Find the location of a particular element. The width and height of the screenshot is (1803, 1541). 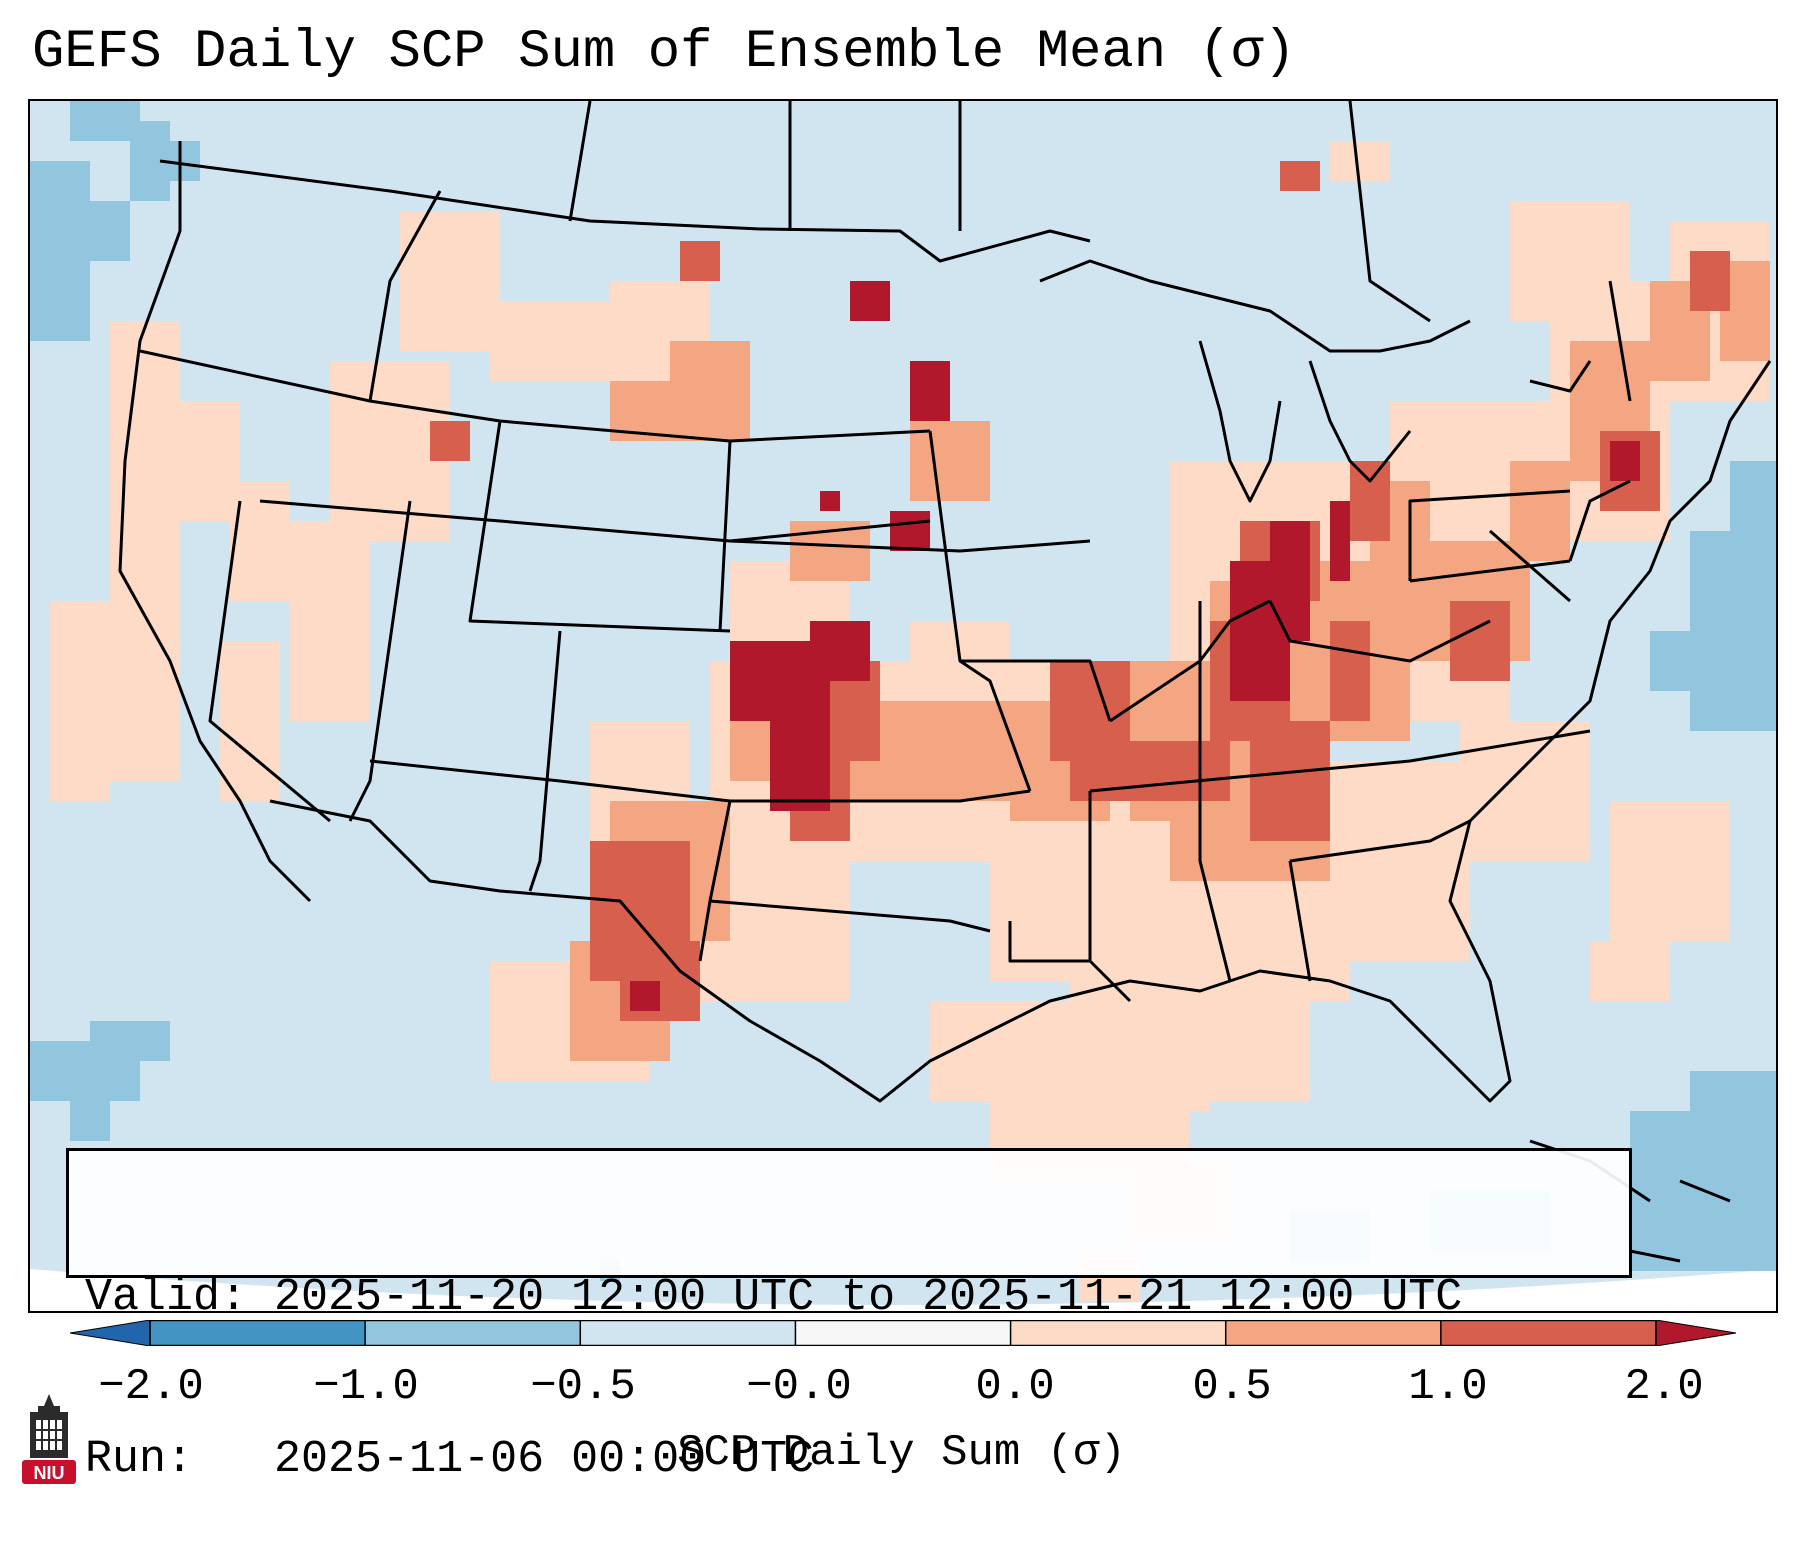

chart-title: GEFS Daily SCP Sum of Ensemble Mean (σ) is located at coordinates (664, 52).